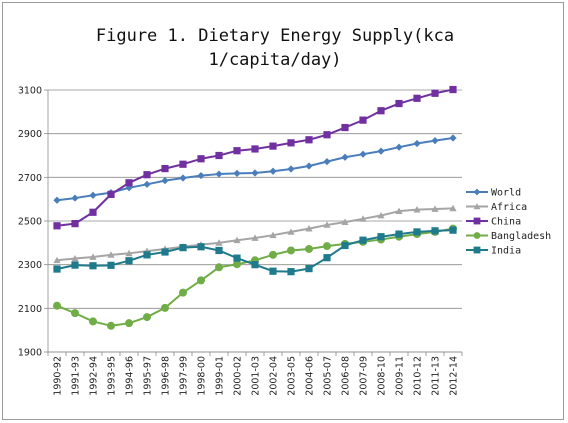  What do you see at coordinates (30, 91) in the screenshot?
I see `y-tick-label: 3100` at bounding box center [30, 91].